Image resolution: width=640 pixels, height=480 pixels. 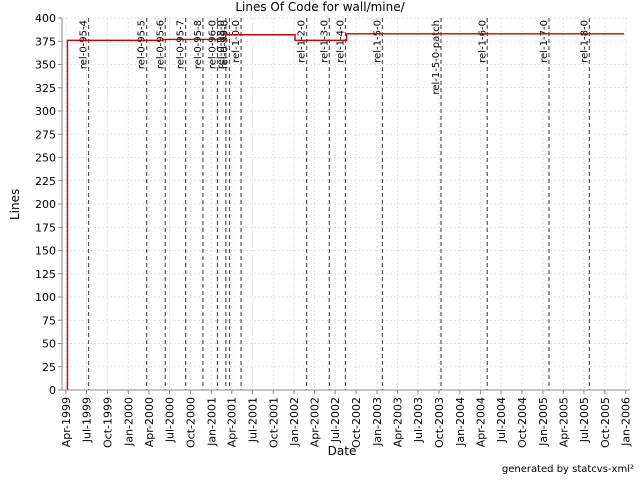 I want to click on x-tick-label: Apr-1999, so click(x=66, y=422).